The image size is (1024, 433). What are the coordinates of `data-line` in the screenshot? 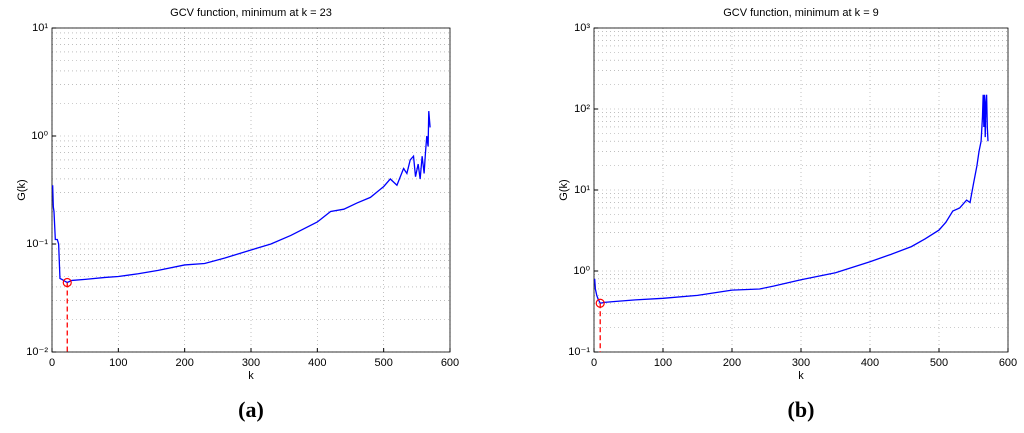 It's located at (241, 197).